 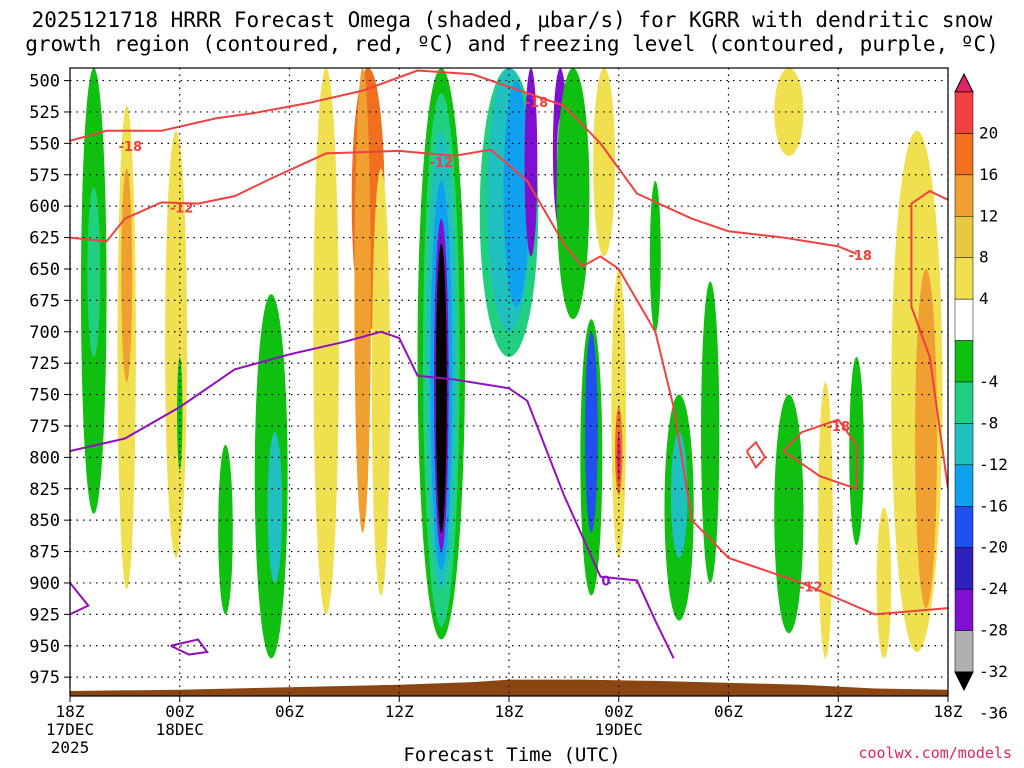 I want to click on colorbar-label: -16, so click(x=993, y=505).